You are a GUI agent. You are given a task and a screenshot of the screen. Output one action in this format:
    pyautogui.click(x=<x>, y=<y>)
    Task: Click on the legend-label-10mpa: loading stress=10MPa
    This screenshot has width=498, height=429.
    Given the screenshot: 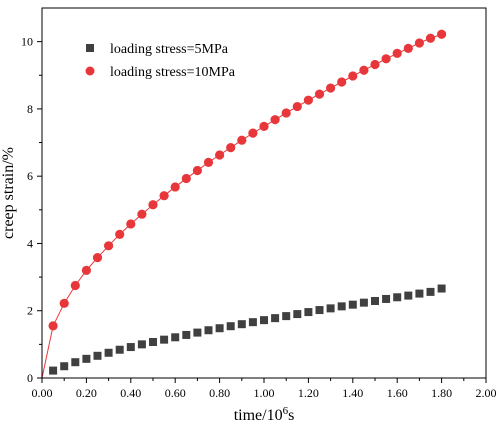 What is the action you would take?
    pyautogui.click(x=173, y=72)
    